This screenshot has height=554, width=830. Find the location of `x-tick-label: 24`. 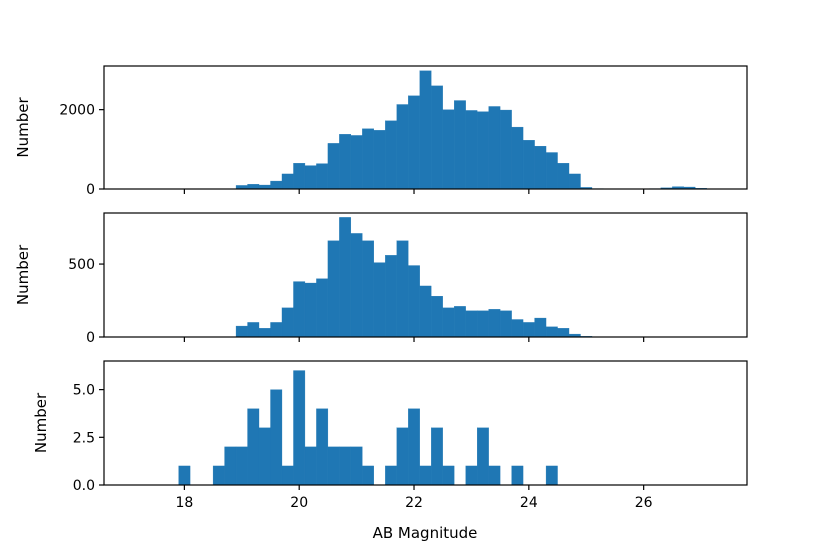

x-tick-label: 24 is located at coordinates (529, 503).